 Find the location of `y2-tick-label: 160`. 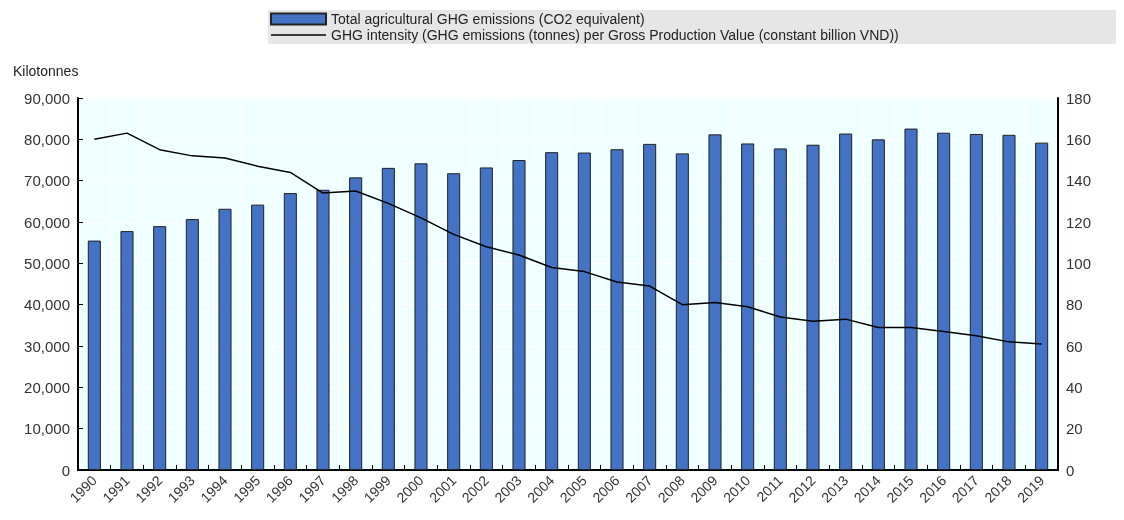

y2-tick-label: 160 is located at coordinates (1079, 139).